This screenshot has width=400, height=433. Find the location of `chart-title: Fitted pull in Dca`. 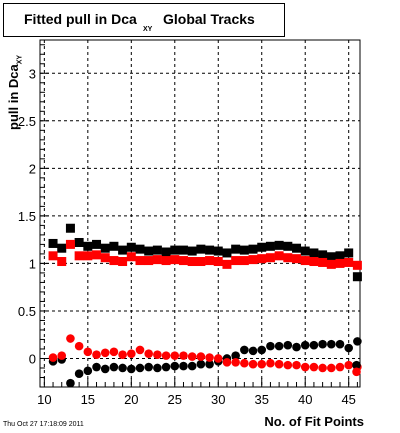

chart-title: Fitted pull in Dca is located at coordinates (80, 19).